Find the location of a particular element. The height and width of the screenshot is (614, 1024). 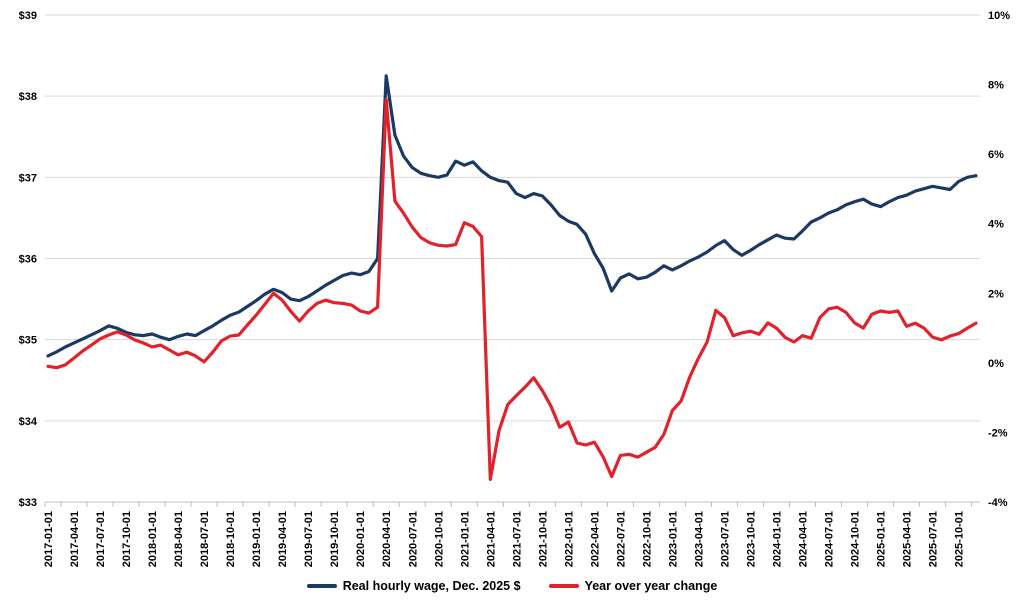

legend-item-yoy: Year over year change is located at coordinates (633, 586).